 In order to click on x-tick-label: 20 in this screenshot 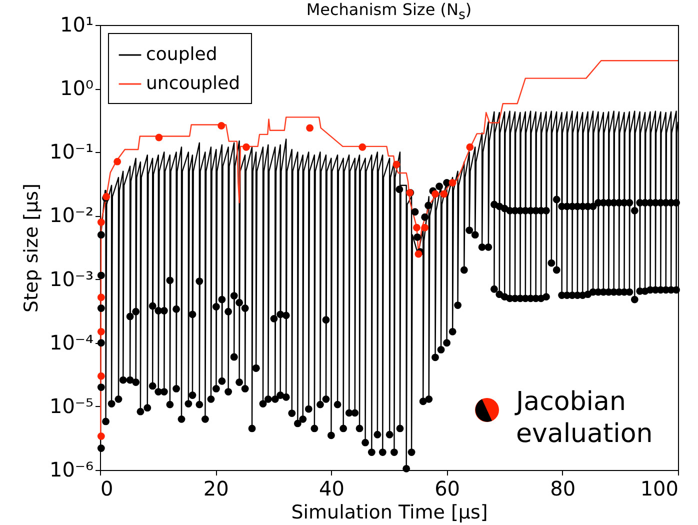, I will do `click(216, 488)`.